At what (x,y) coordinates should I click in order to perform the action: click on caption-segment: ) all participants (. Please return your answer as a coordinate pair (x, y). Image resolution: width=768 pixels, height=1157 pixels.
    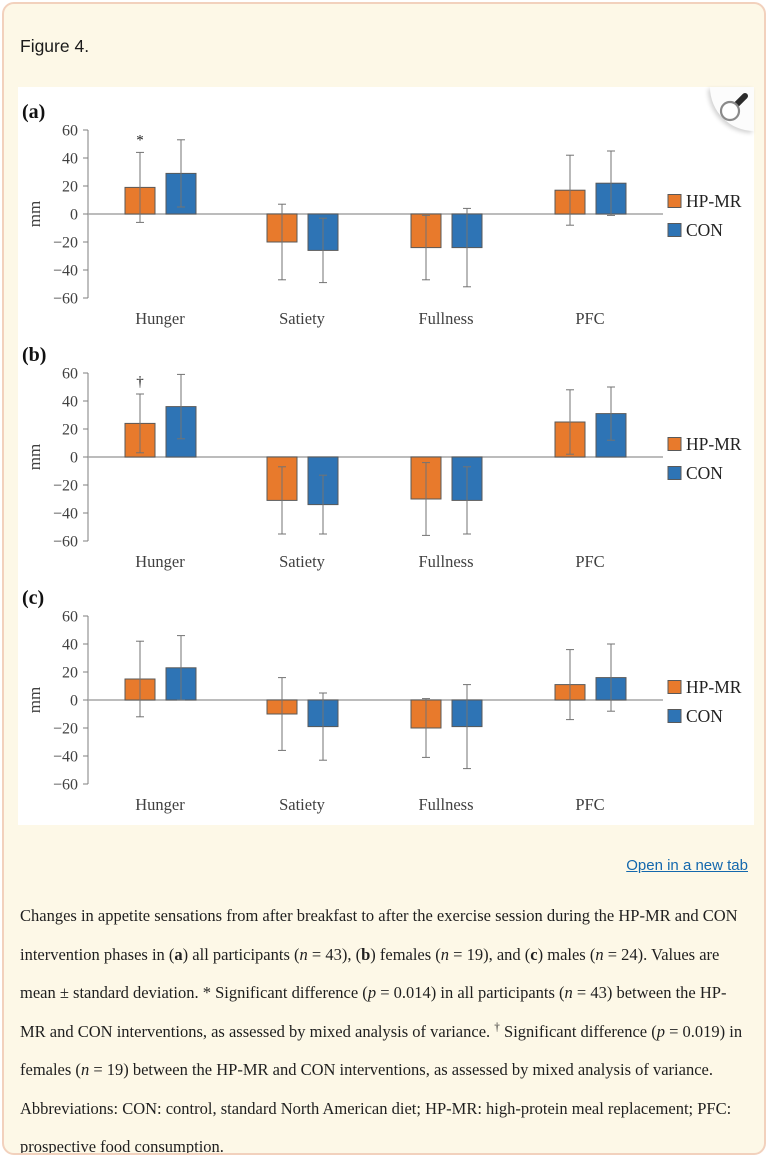
    Looking at the image, I should click on (241, 954).